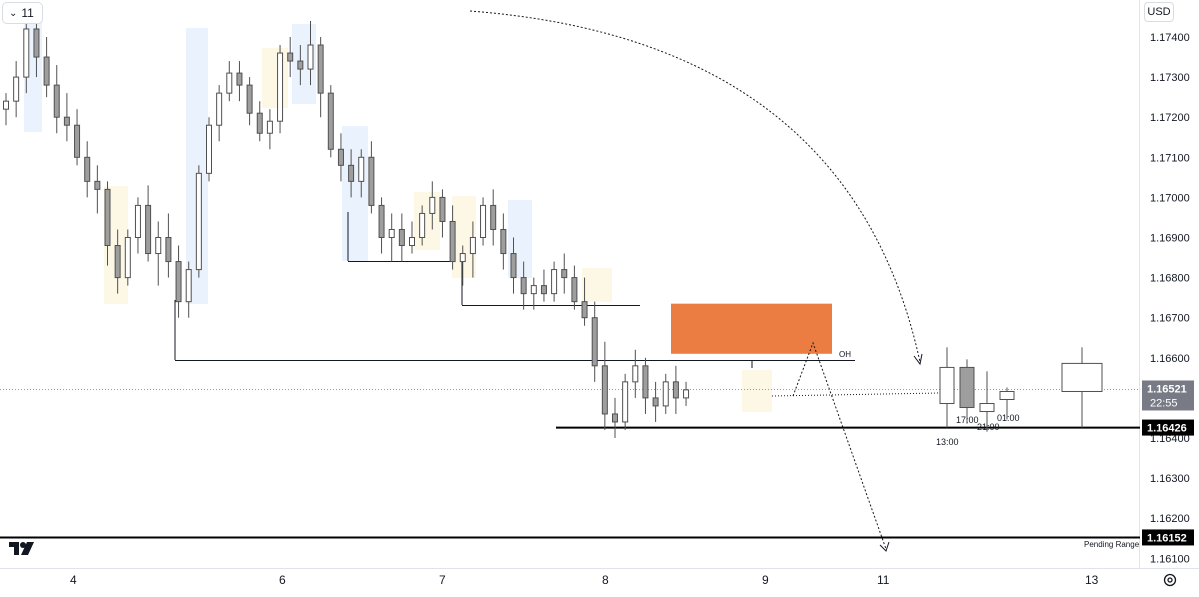  I want to click on time-label: 17:00, so click(967, 420).